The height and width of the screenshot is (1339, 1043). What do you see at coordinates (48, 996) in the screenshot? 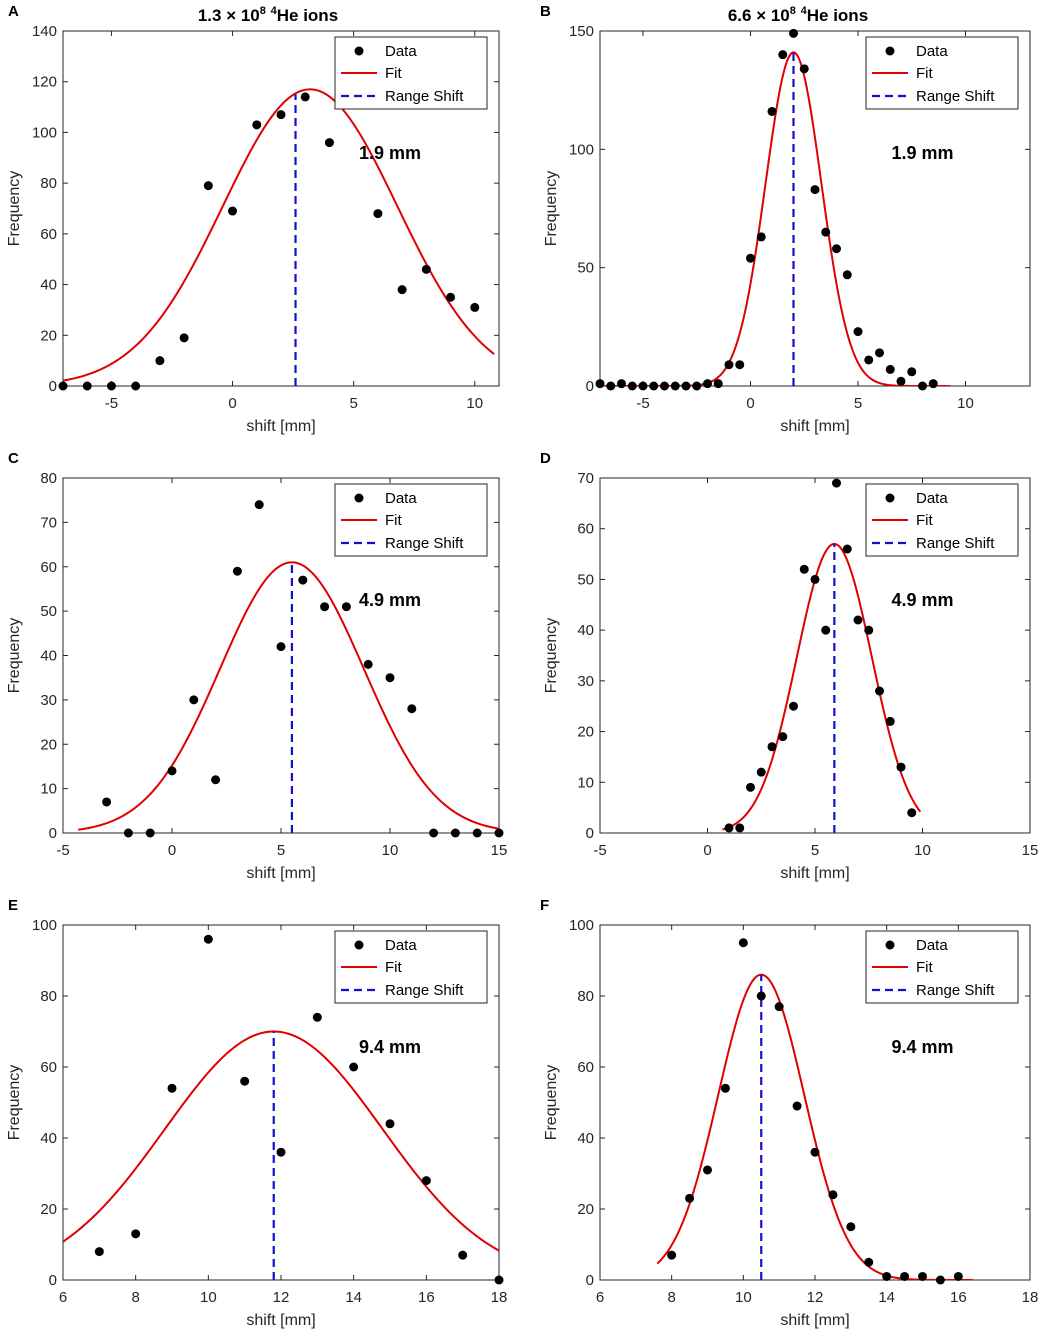
I see `y-tick-label: 80` at bounding box center [48, 996].